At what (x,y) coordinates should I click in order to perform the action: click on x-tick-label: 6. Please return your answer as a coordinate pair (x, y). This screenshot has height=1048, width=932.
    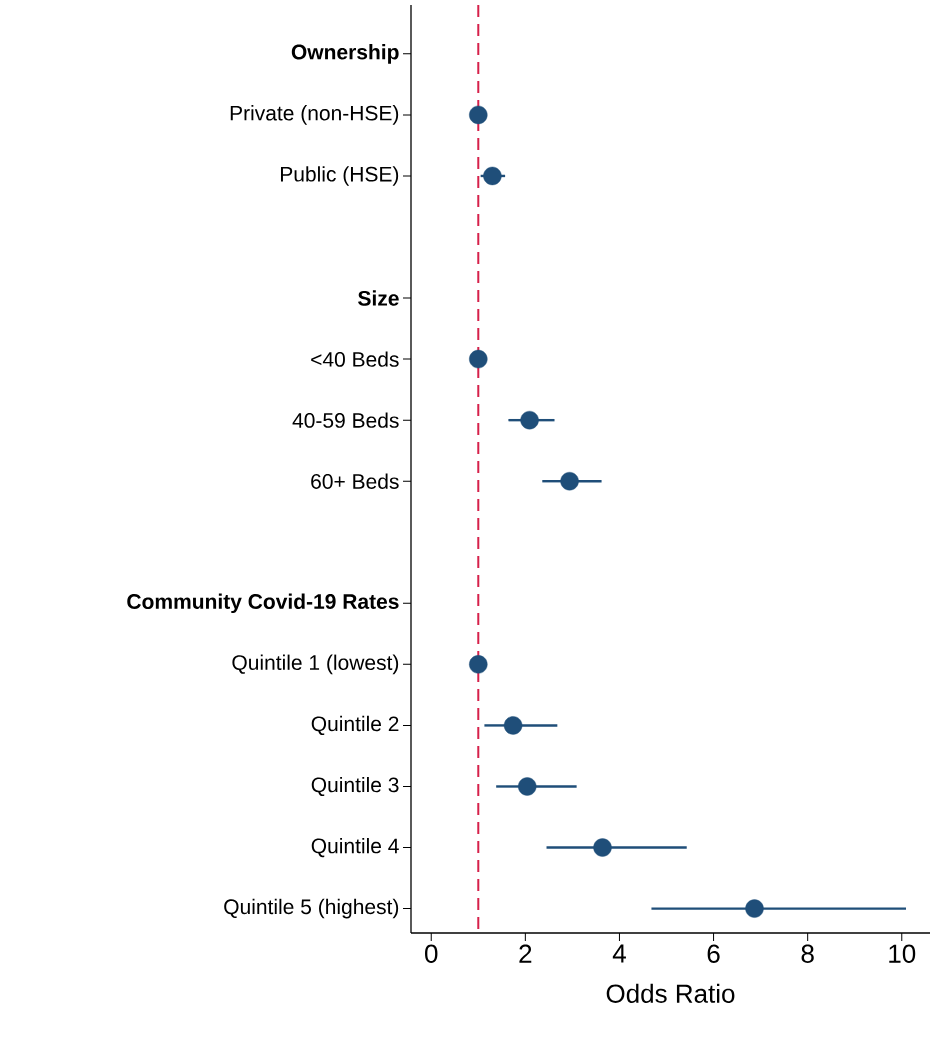
    Looking at the image, I should click on (713, 953).